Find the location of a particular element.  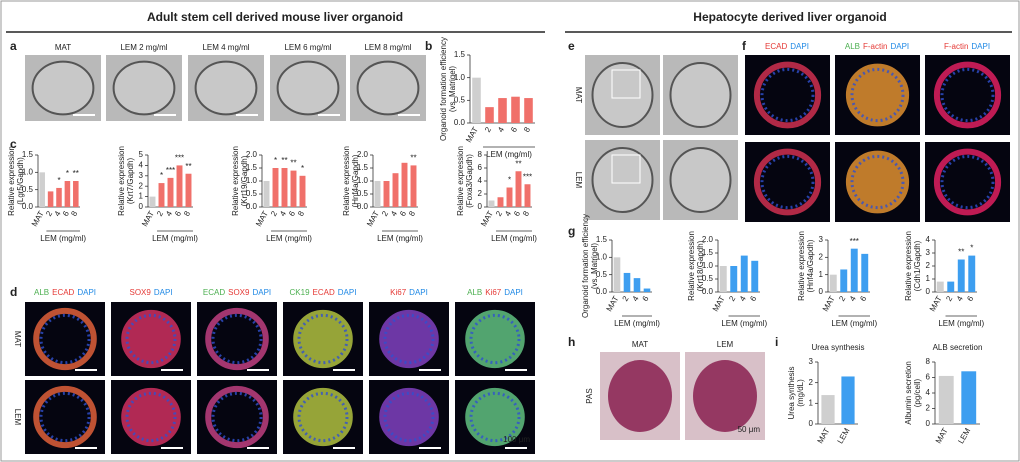

image-caption: MAT is located at coordinates (63, 47).